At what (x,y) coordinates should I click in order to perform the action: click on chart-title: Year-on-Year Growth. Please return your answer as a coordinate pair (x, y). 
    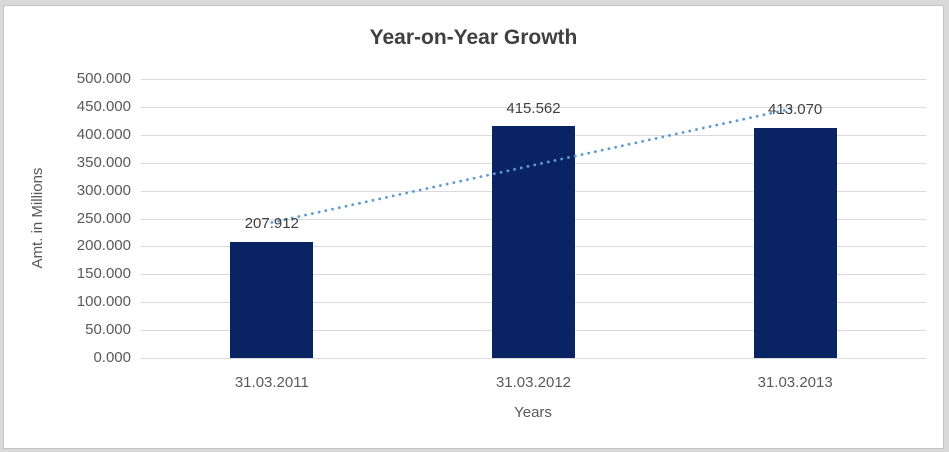
    Looking at the image, I should click on (473, 37).